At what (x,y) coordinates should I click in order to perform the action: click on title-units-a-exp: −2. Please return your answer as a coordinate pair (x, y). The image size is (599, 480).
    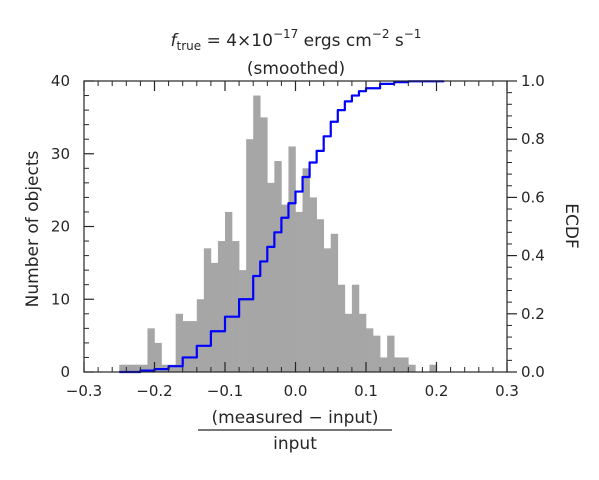
    Looking at the image, I should click on (381, 34).